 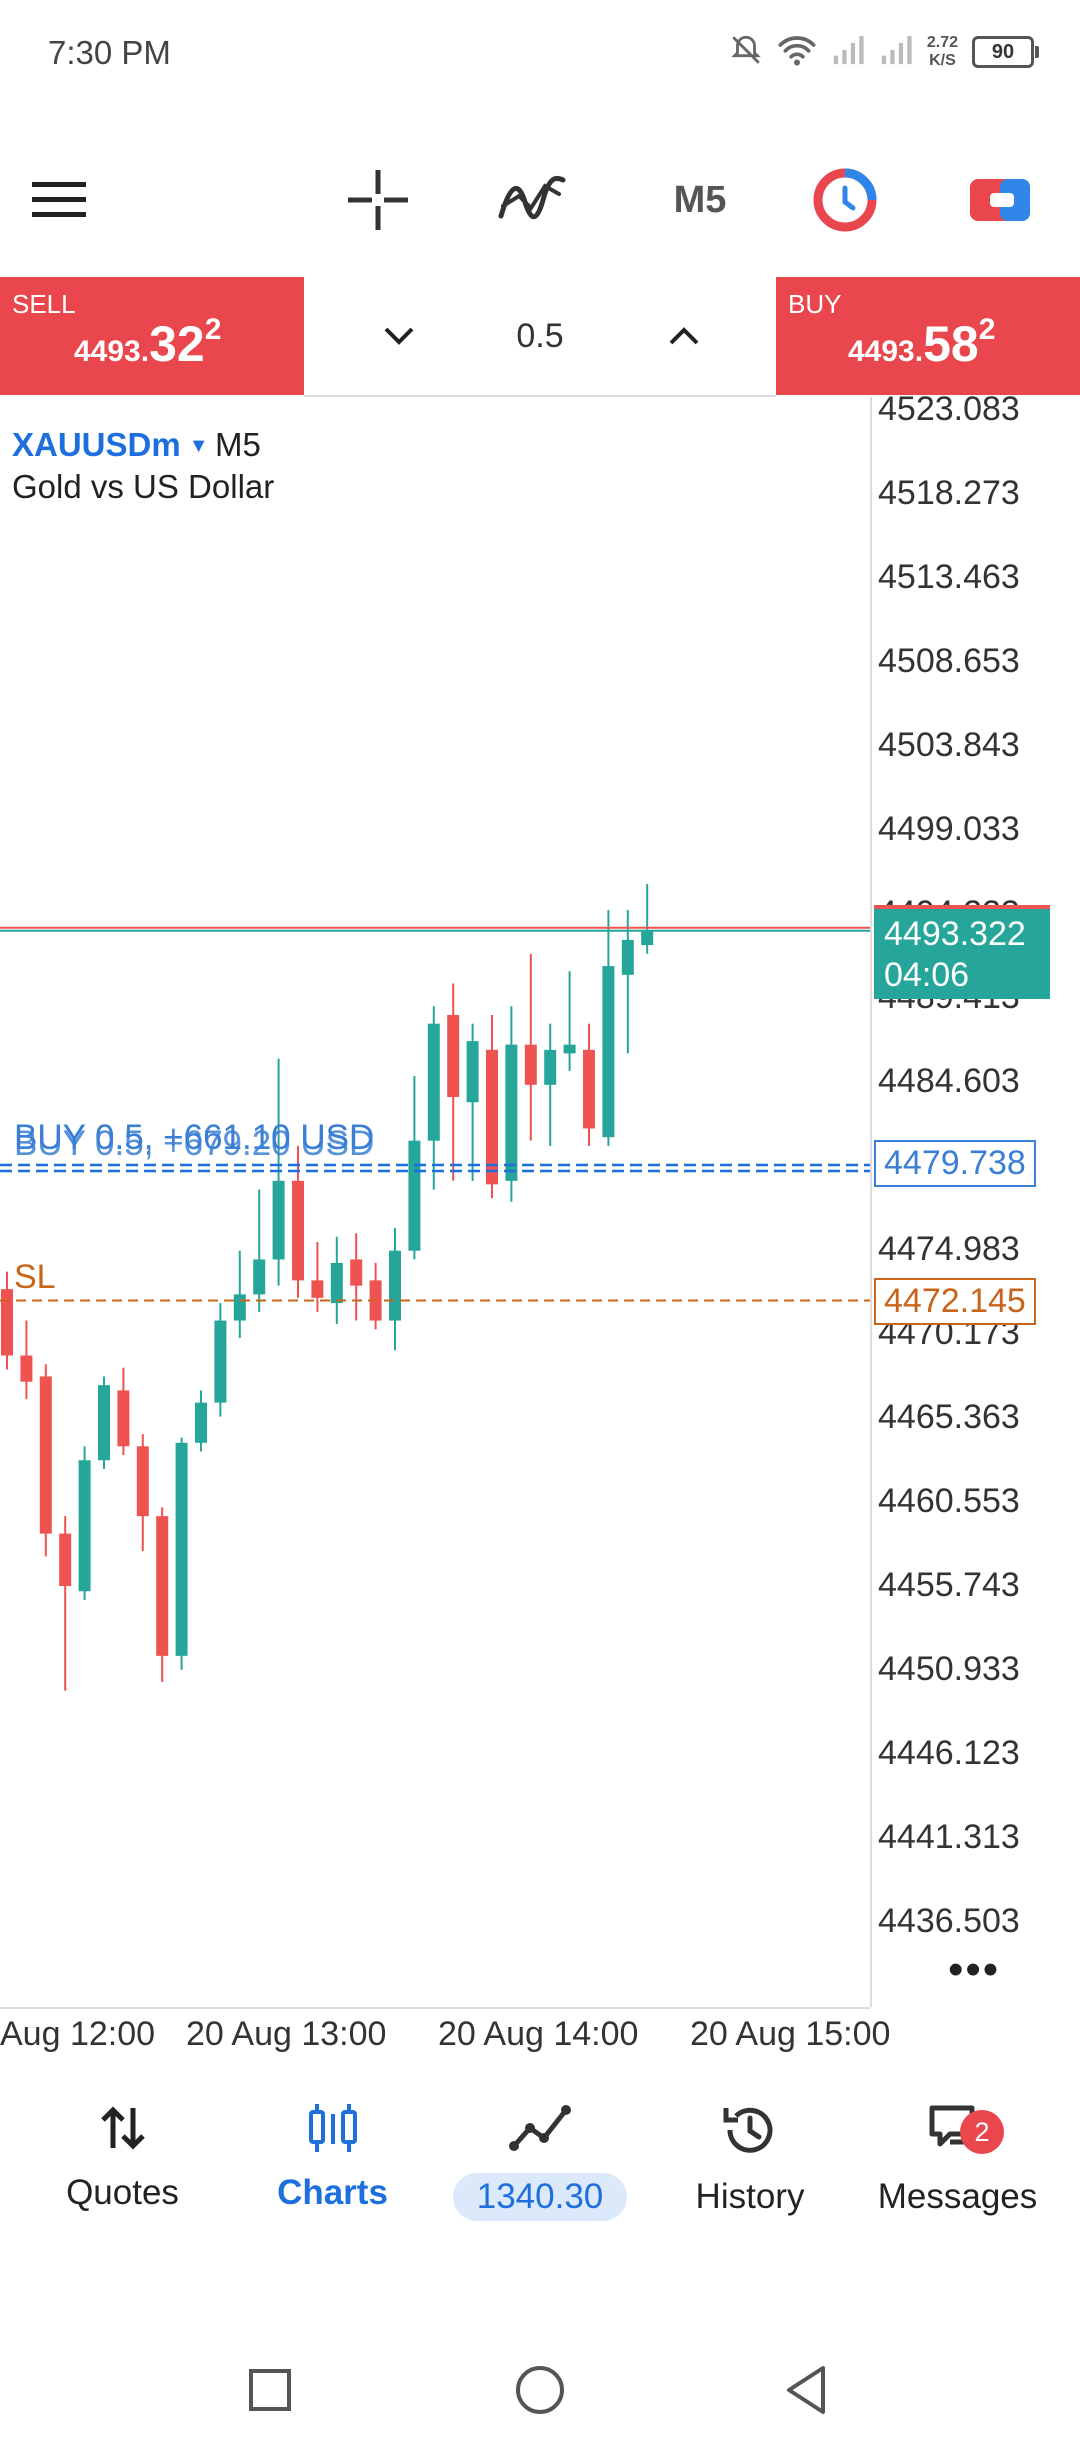 What do you see at coordinates (942, 52) in the screenshot?
I see `network-speed: 2.72 K/S` at bounding box center [942, 52].